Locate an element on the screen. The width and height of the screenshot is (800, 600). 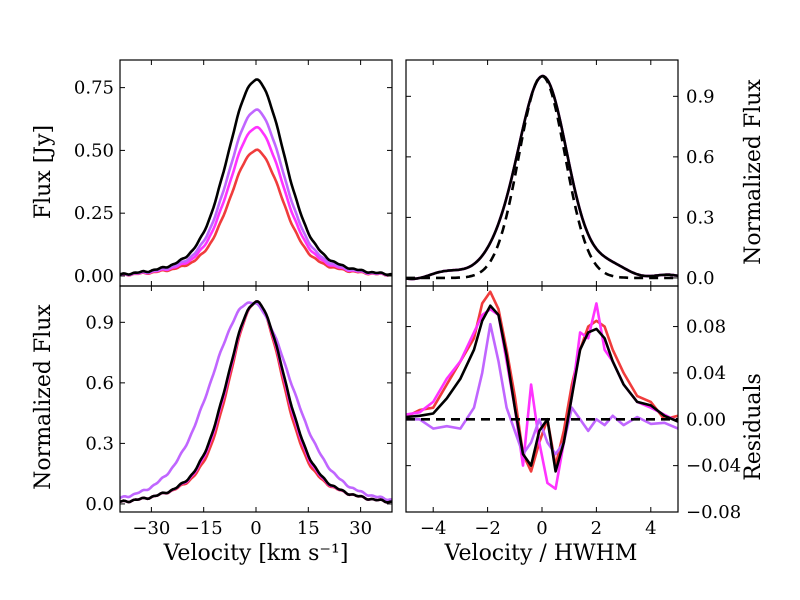
y-tick-label: −0.08 is located at coordinates (713, 512).